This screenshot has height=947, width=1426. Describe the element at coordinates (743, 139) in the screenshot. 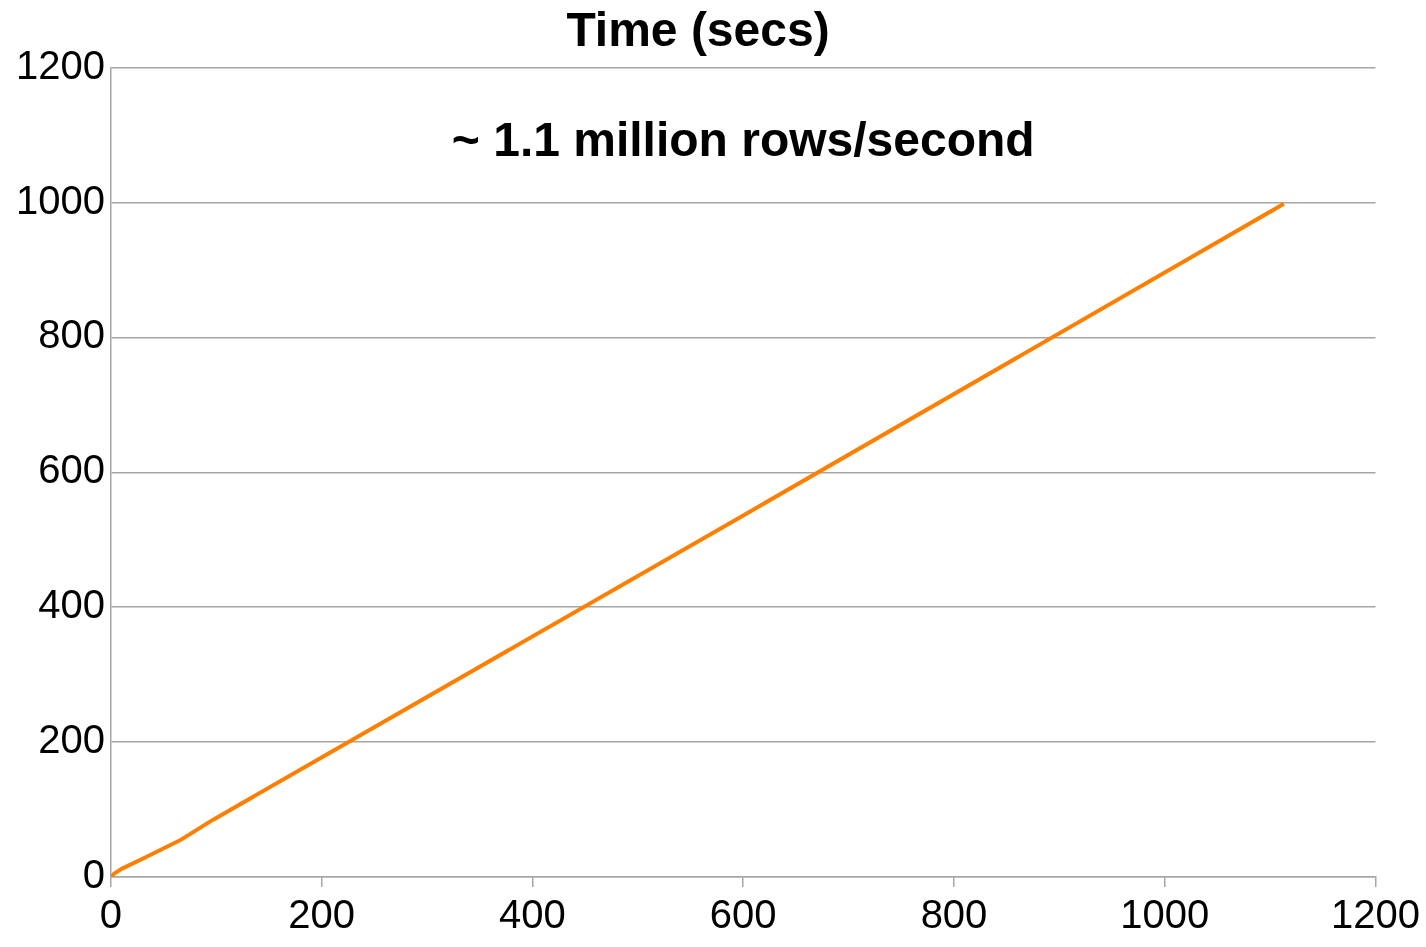

I see `annotation: ~ 1.1 million rows/second` at that location.